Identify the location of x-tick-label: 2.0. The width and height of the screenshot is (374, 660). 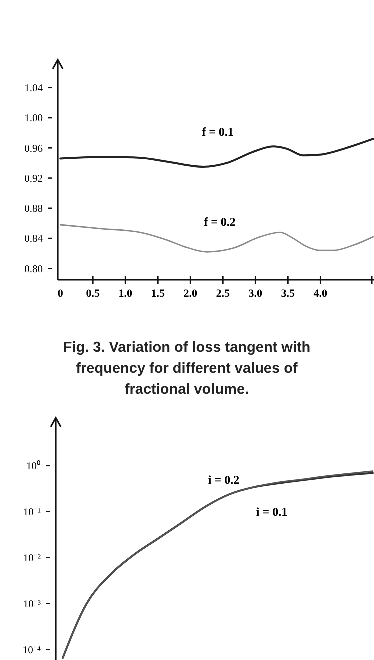
(191, 294).